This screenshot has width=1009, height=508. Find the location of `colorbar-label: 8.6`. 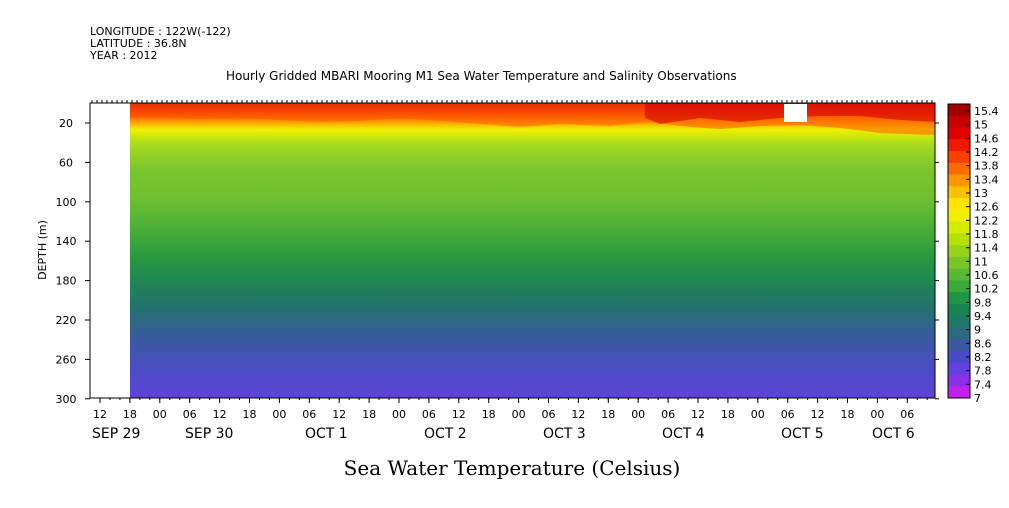

colorbar-label: 8.6 is located at coordinates (983, 343).